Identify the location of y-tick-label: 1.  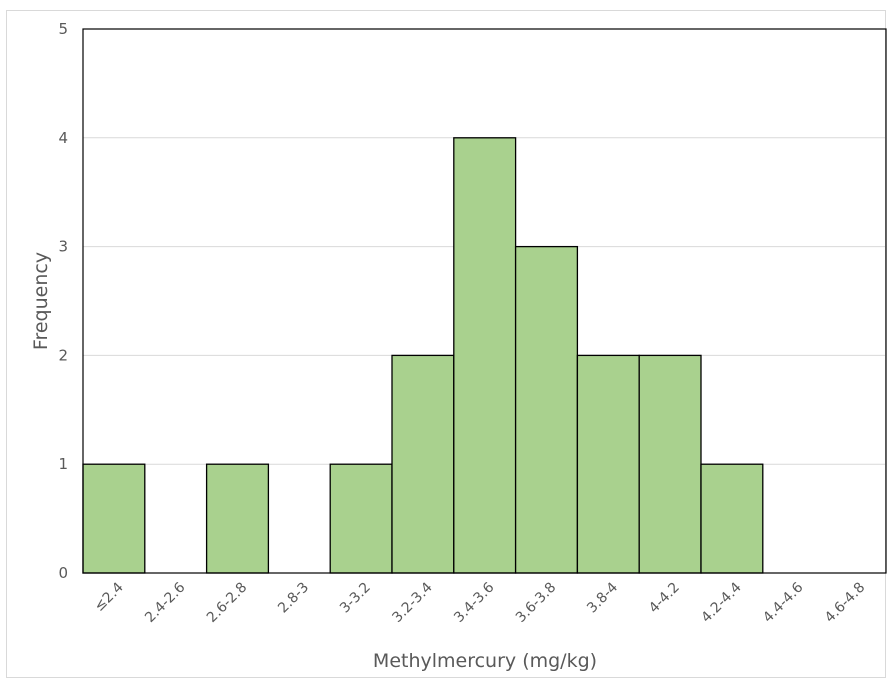
(63, 464).